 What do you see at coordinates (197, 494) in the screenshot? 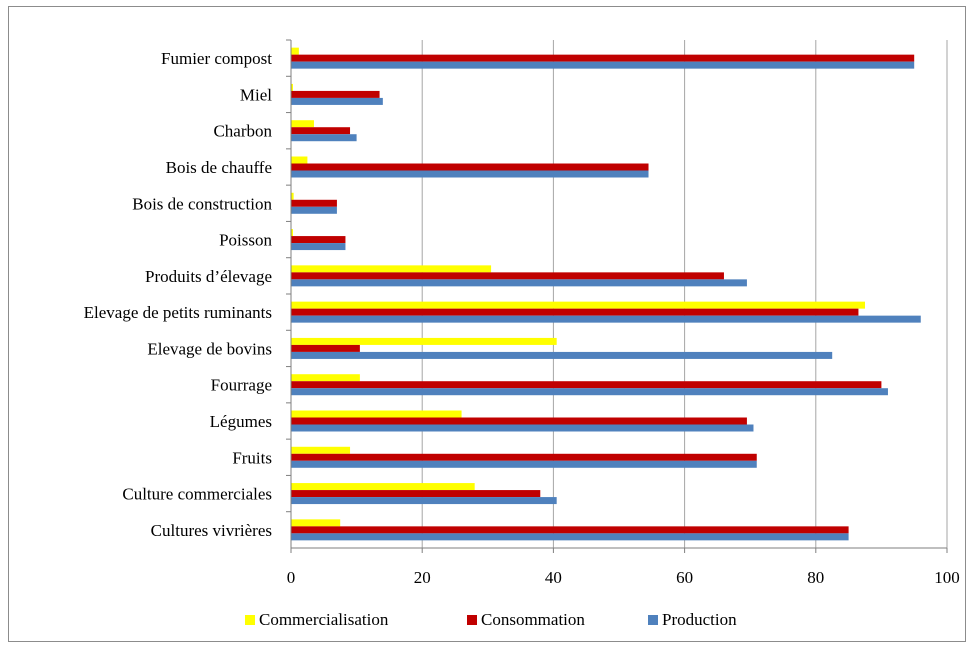
I see `category-label: Culture commerciales` at bounding box center [197, 494].